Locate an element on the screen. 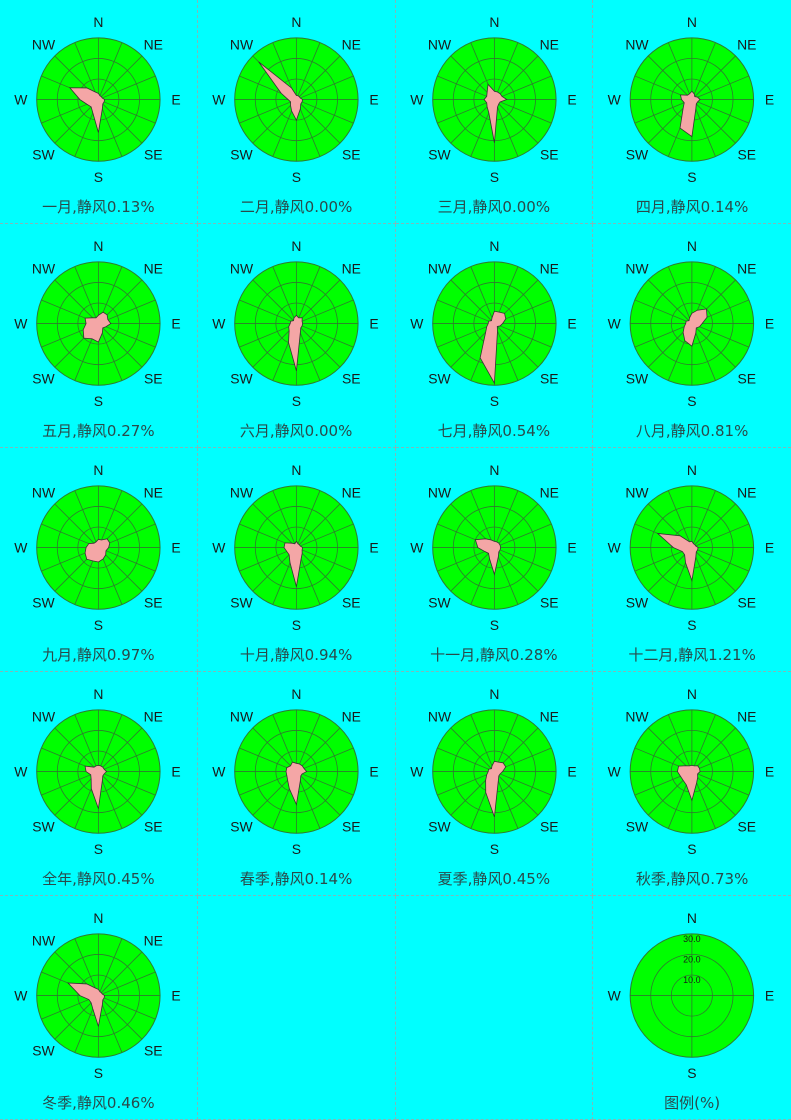 This screenshot has height=1120, width=791. panel-caption: 三月,静风0.00% is located at coordinates (494, 207).